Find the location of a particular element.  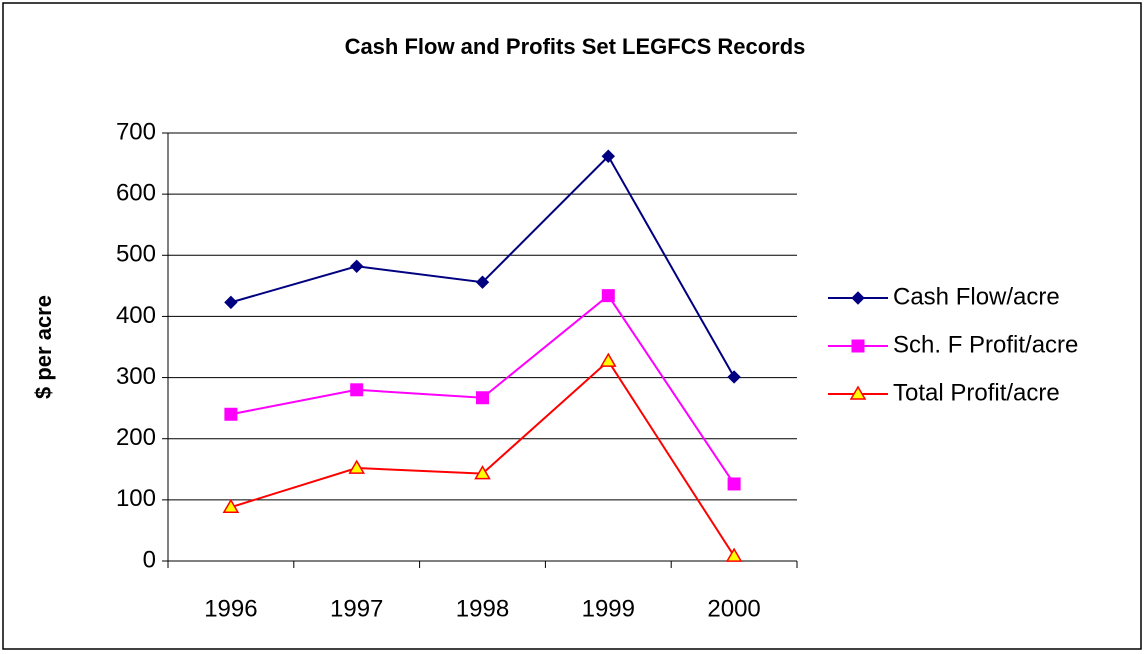

legend-label: Cash Flow/acre is located at coordinates (976, 296).